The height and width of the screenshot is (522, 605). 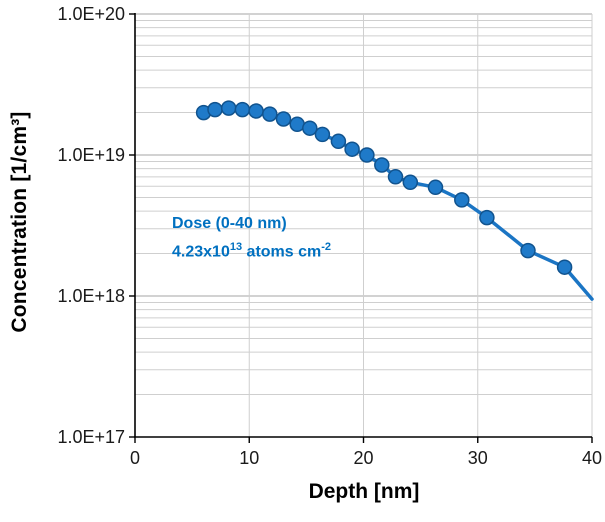 I want to click on y-tick-label: 1.0E+20, so click(x=91, y=14).